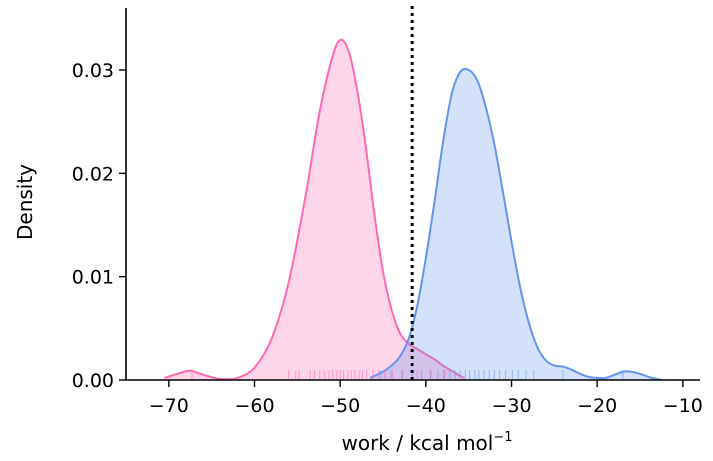  Describe the element at coordinates (169, 406) in the screenshot. I see `x-tick-label: −70` at that location.